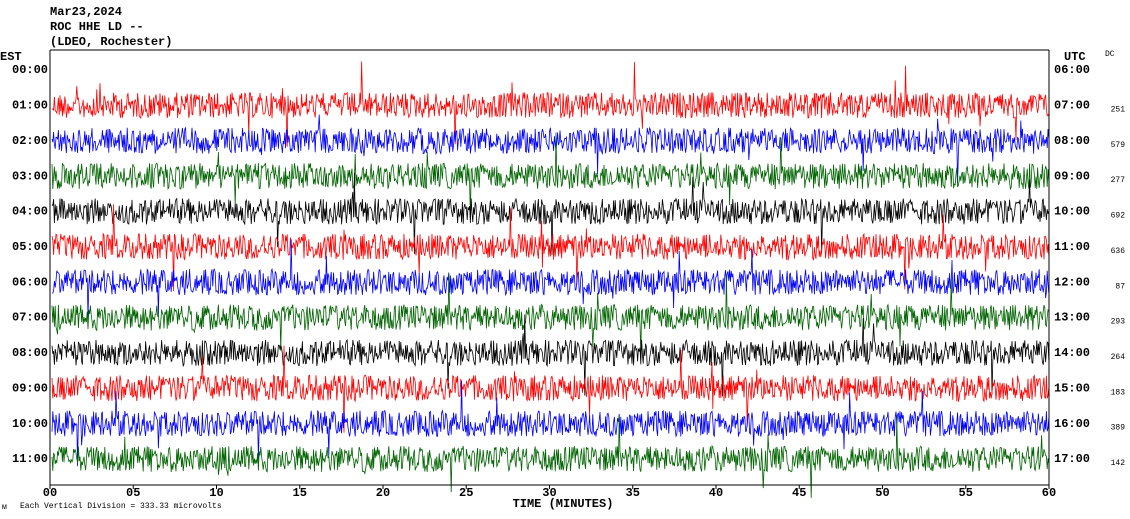 This screenshot has width=1130, height=519. Describe the element at coordinates (30, 212) in the screenshot. I see `est-tick-label: 04:00` at that location.